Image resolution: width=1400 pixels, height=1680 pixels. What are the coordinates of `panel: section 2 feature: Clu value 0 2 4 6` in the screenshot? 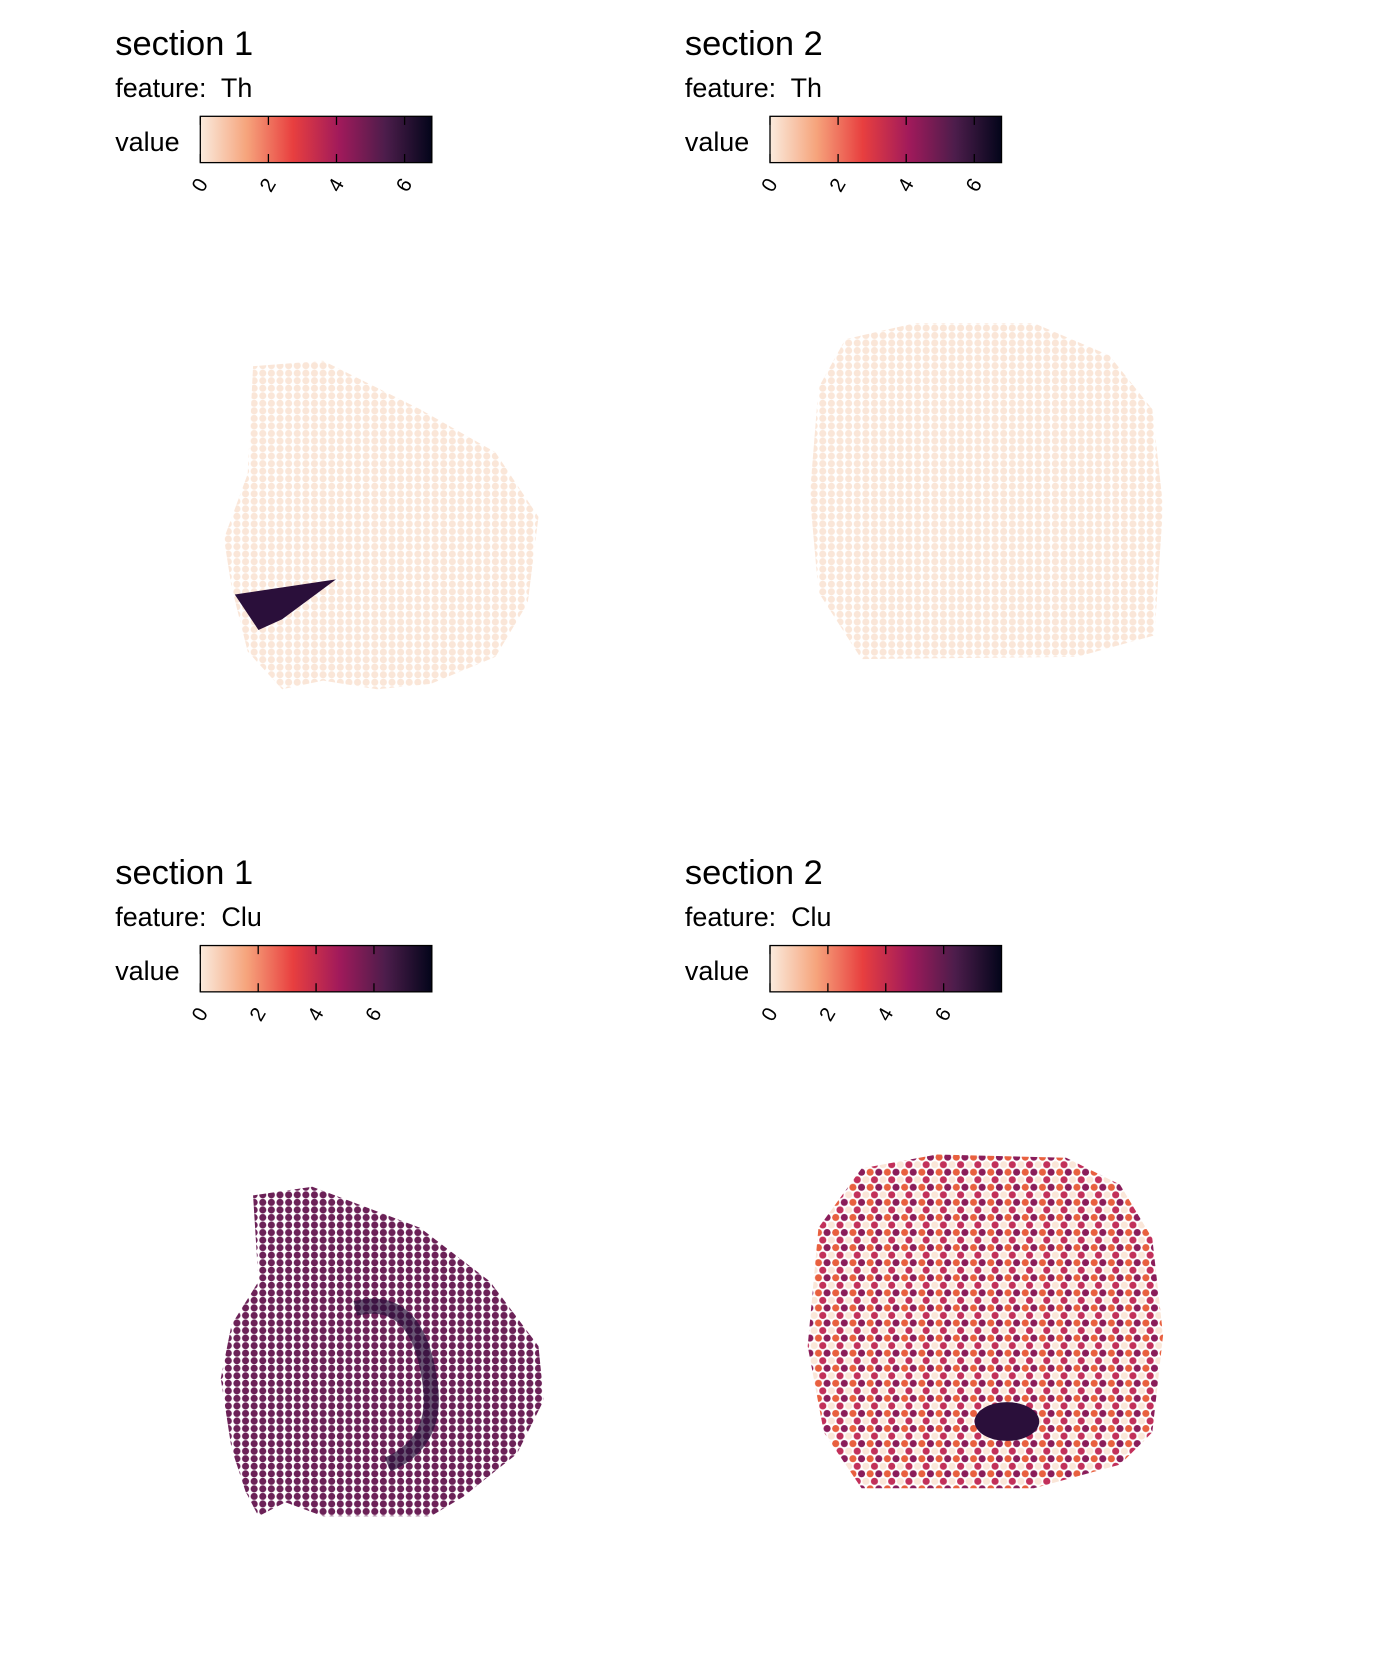 It's located at (844, 939).